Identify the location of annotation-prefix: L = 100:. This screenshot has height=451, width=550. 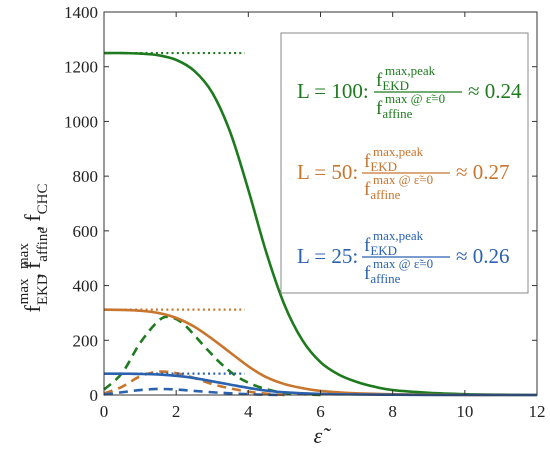
(333, 91).